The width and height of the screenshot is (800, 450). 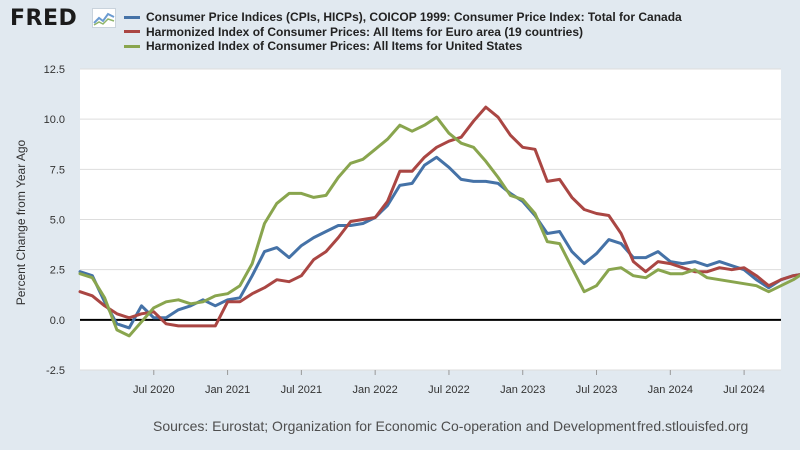 I want to click on chart-line-icon, so click(x=104, y=18).